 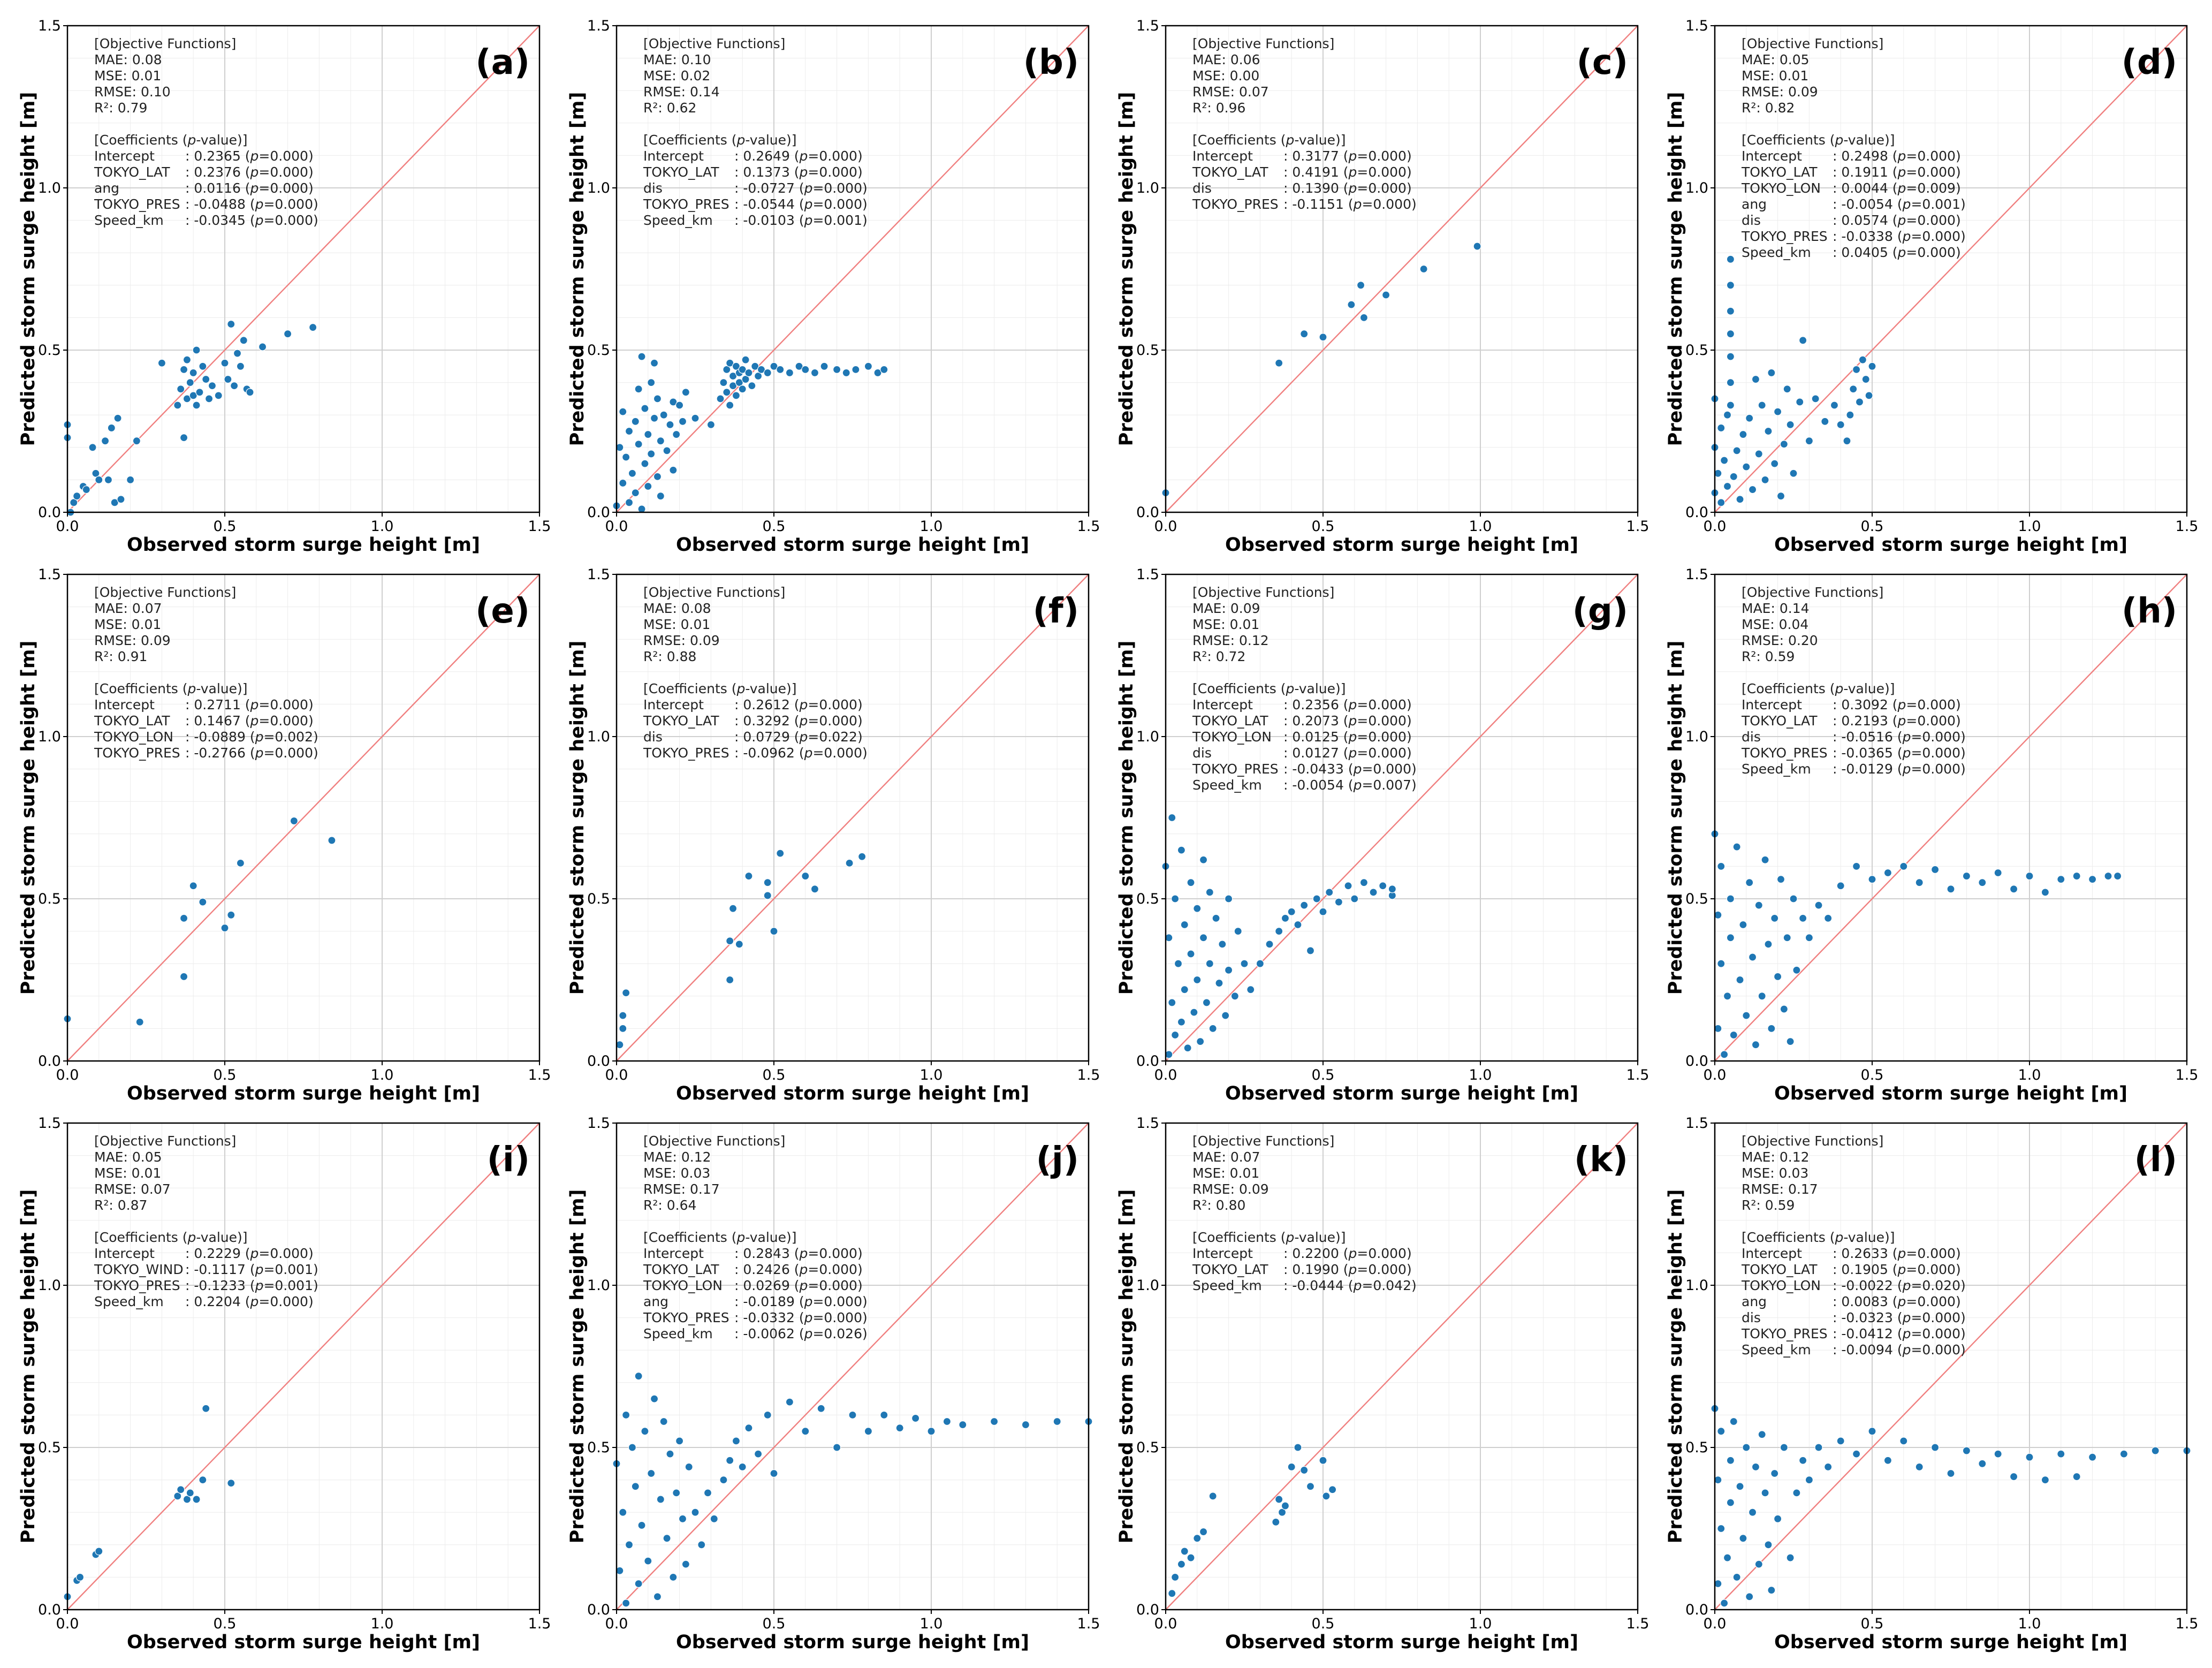 What do you see at coordinates (1851, 721) in the screenshot?
I see `coefficient-line: TOKYO_LAT: 0.2193 (p=0.000)` at bounding box center [1851, 721].